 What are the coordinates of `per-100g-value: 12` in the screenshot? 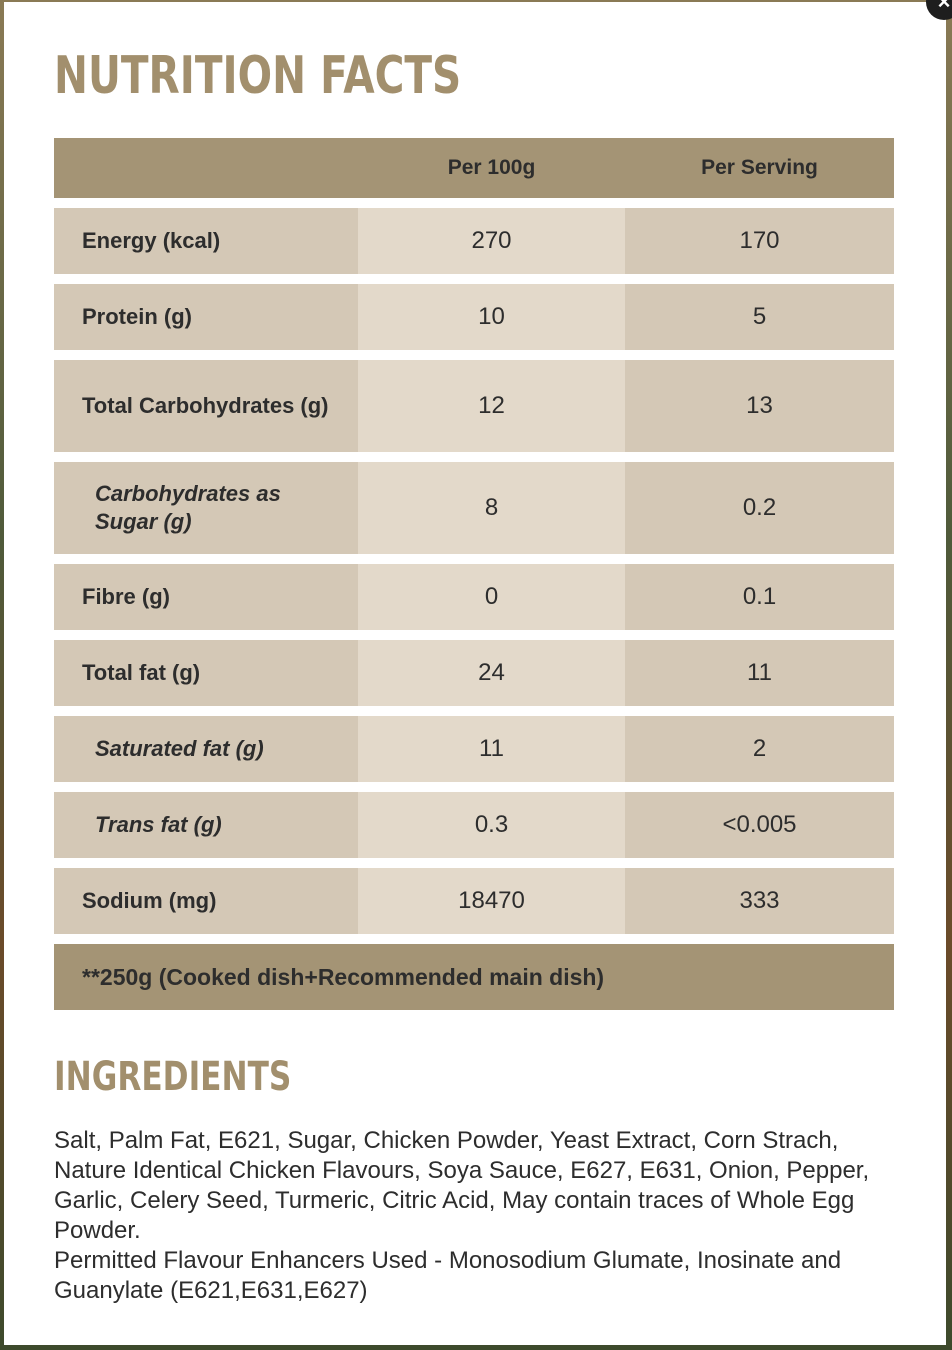 It's located at (491, 406).